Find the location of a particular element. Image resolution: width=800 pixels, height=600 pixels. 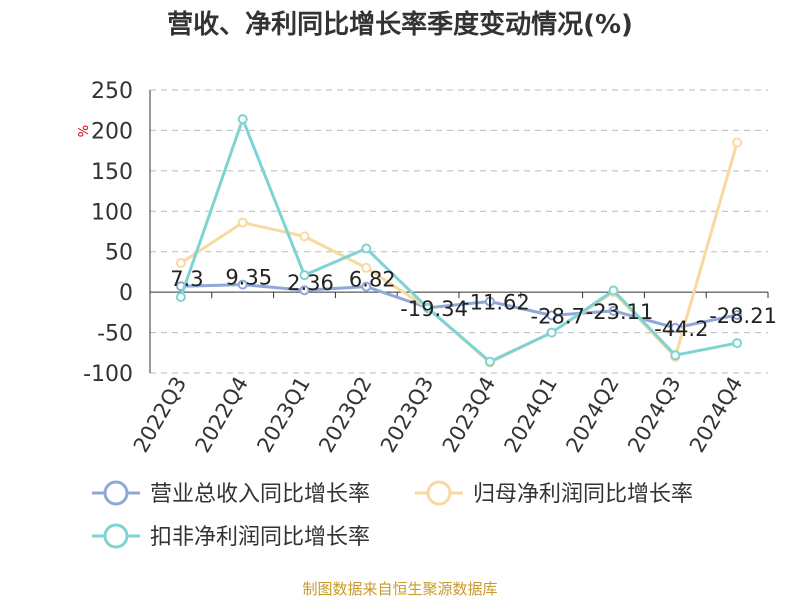

data-label: 6.82 is located at coordinates (372, 280).